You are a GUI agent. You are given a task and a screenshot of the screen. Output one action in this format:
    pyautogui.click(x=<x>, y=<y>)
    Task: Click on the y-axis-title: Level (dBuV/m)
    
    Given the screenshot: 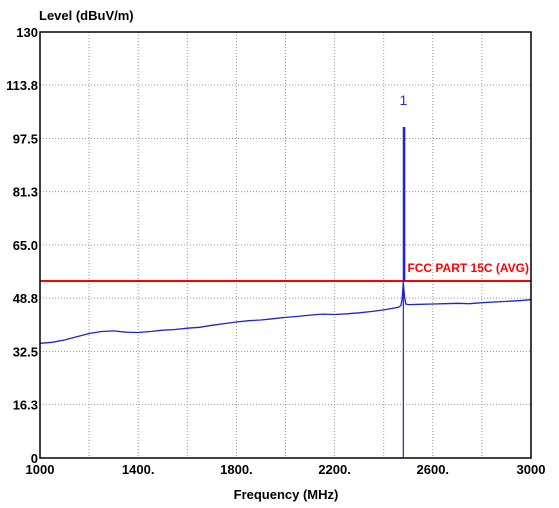 What is the action you would take?
    pyautogui.click(x=86, y=15)
    